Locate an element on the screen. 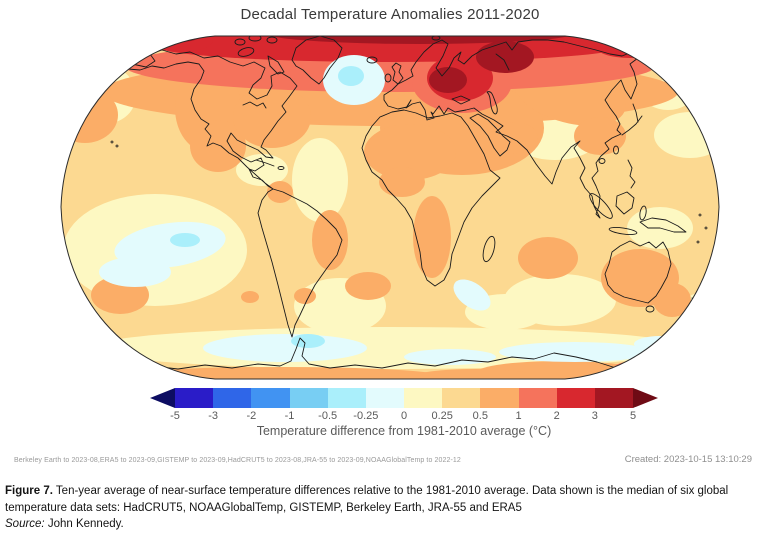 The width and height of the screenshot is (780, 541). japan is located at coordinates (632, 125).